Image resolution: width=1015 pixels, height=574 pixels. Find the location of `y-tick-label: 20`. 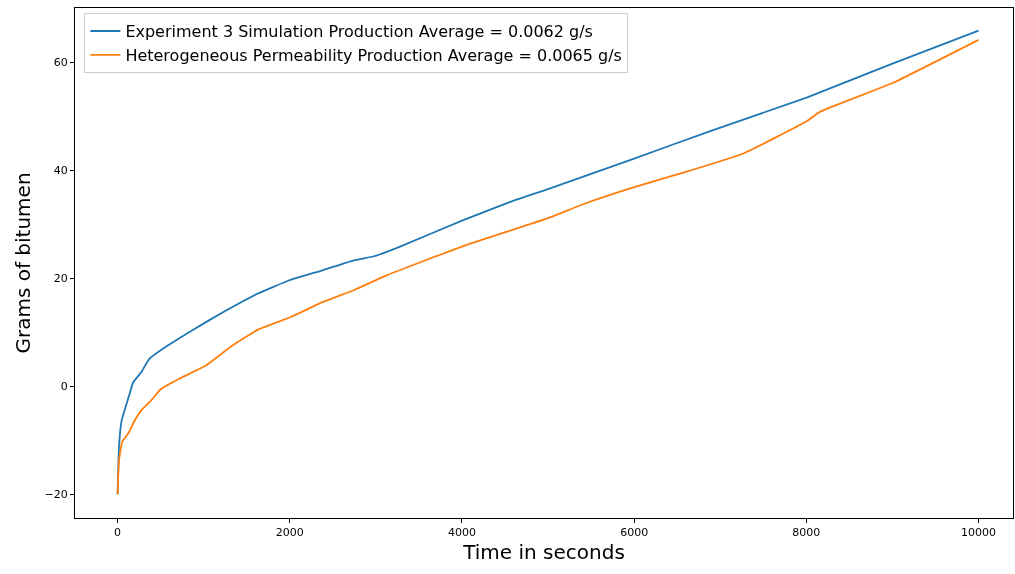

y-tick-label: 20 is located at coordinates (60, 279).